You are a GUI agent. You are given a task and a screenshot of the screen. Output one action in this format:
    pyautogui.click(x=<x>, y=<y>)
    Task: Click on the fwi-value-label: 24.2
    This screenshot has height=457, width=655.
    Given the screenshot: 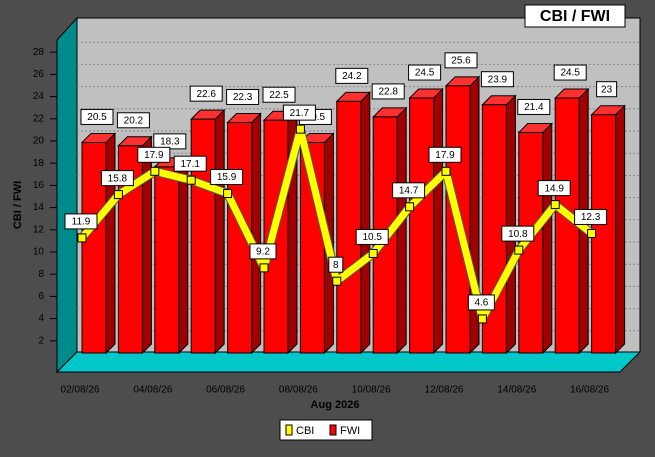 What is the action you would take?
    pyautogui.click(x=352, y=76)
    